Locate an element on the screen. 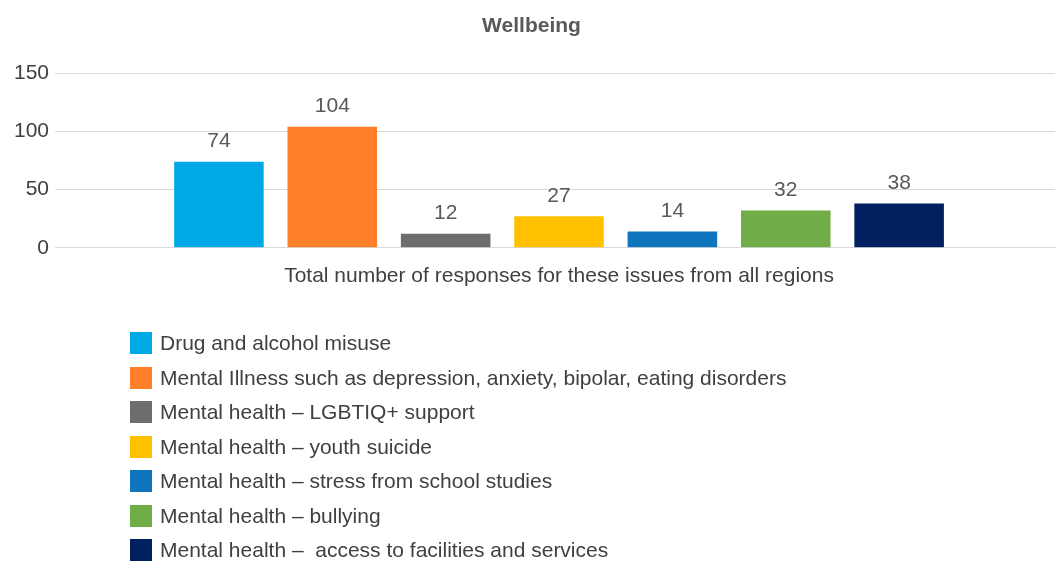 Image resolution: width=1059 pixels, height=565 pixels. y-tick-label: 100 is located at coordinates (31, 130).